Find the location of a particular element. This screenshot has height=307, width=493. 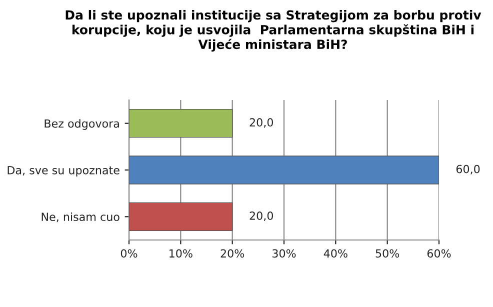

data-label: 60,0 is located at coordinates (468, 169).